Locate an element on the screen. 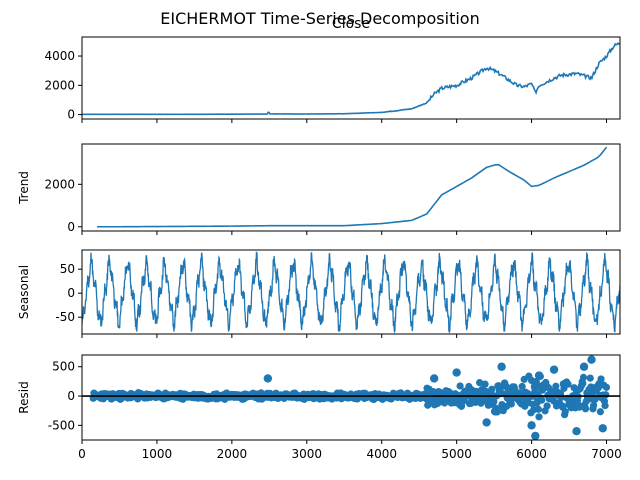 The height and width of the screenshot is (480, 640). panel-title: Close is located at coordinates (351, 24).